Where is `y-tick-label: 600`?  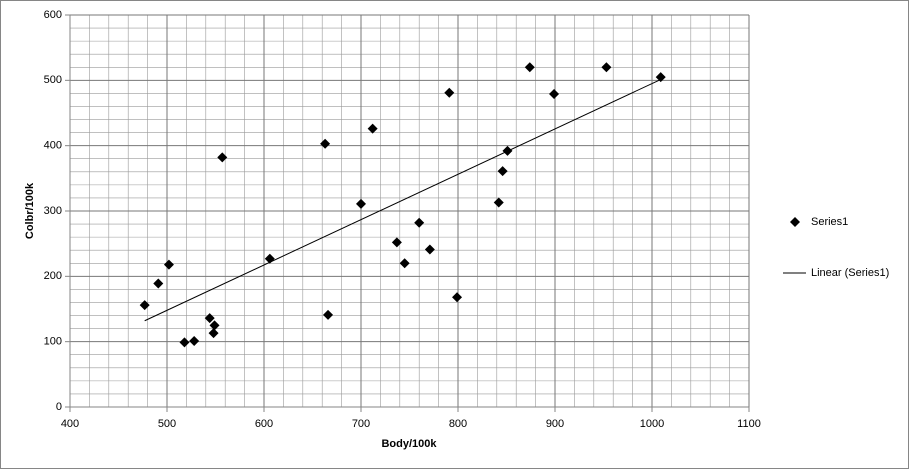
y-tick-label: 600 is located at coordinates (53, 15).